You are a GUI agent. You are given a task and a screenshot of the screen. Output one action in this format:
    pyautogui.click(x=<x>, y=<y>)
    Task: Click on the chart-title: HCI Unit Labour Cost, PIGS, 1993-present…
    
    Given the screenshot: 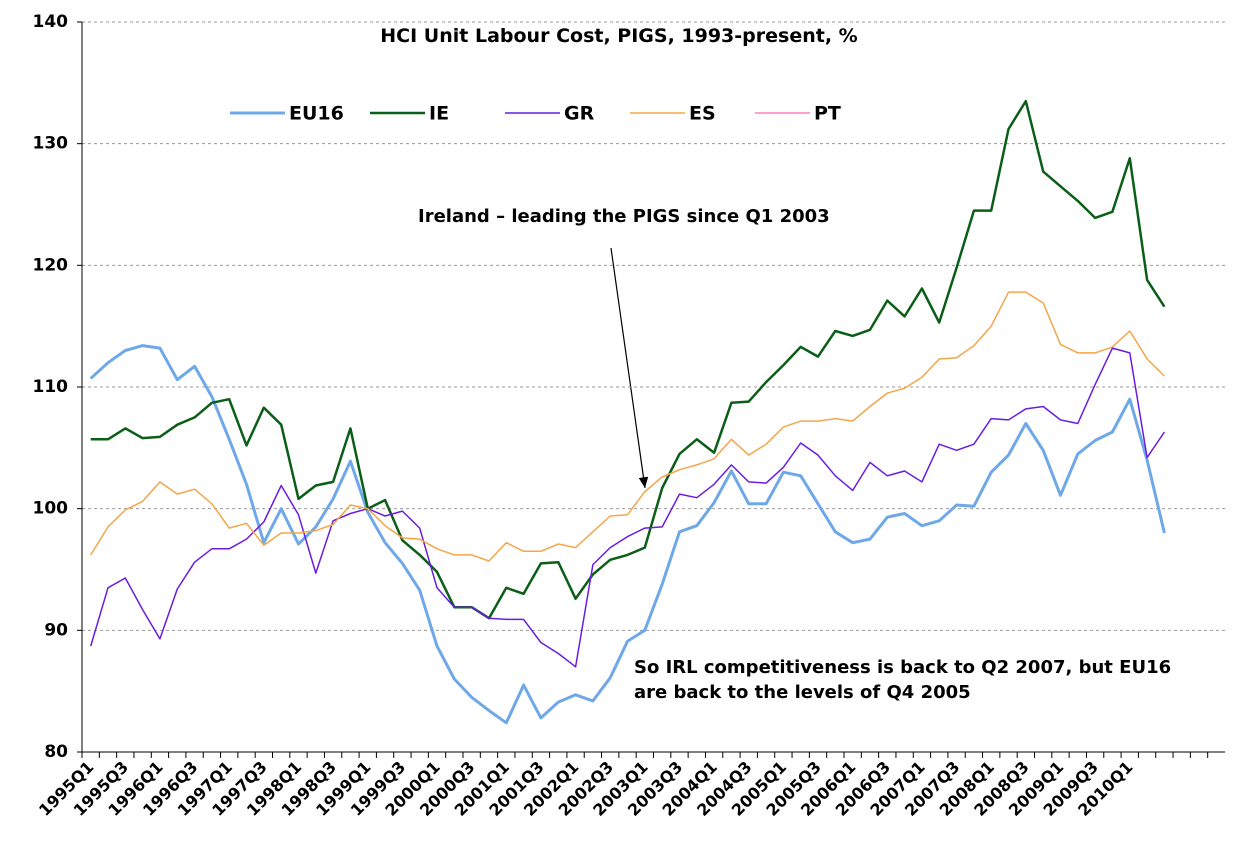 What is the action you would take?
    pyautogui.click(x=618, y=36)
    